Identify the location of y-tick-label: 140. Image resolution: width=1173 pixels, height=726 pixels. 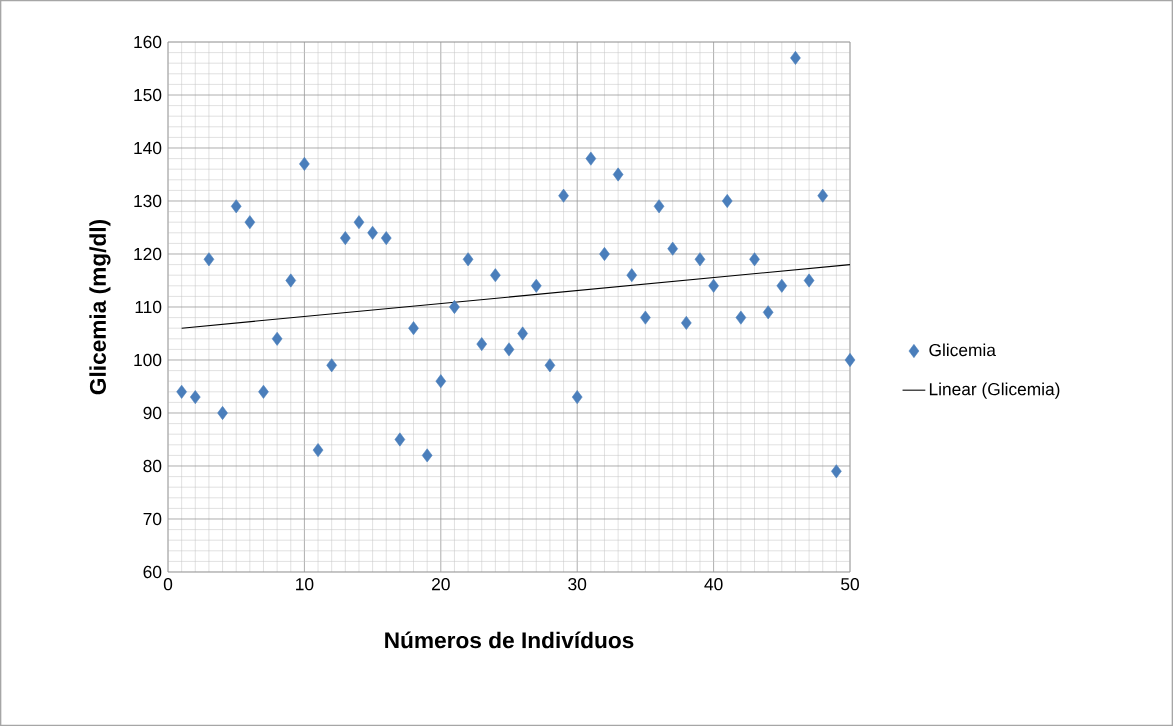
(148, 148).